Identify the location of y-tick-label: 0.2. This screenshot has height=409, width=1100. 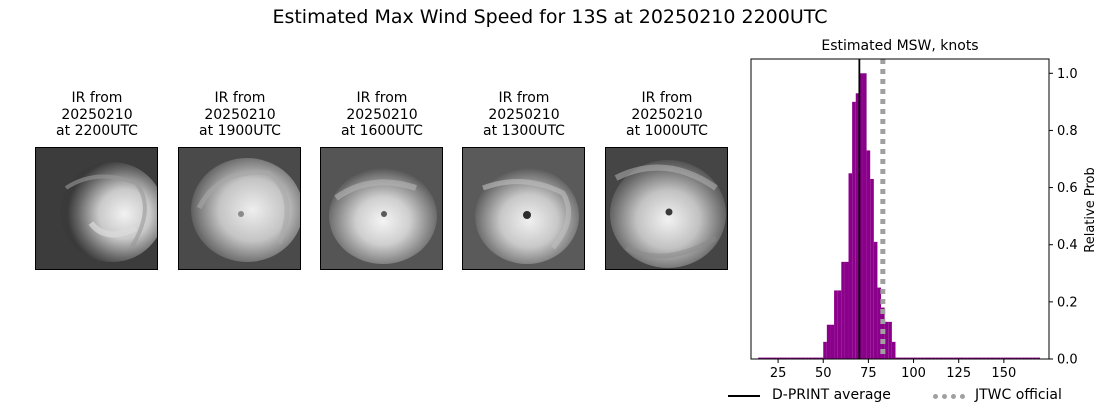
(1067, 302).